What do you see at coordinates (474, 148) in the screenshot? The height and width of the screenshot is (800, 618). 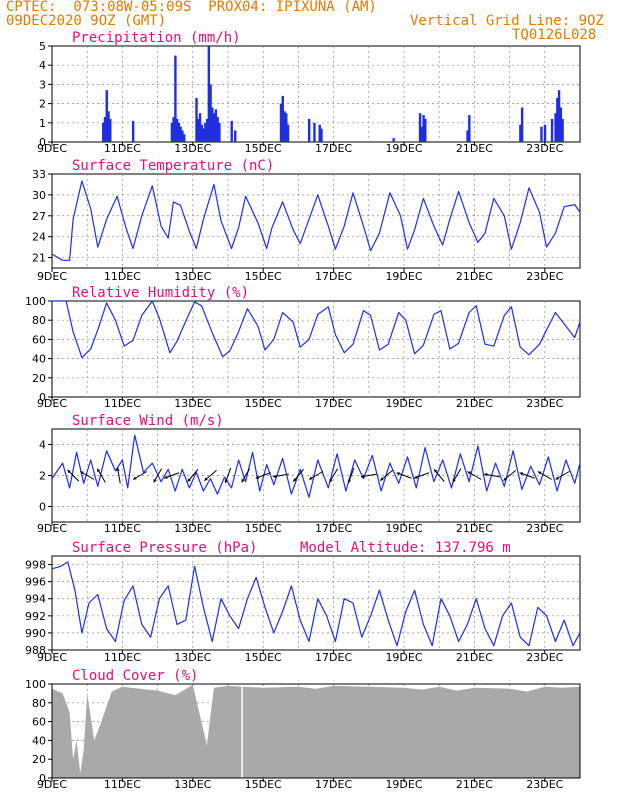 I see `precip-xtick-label: 21DEC` at bounding box center [474, 148].